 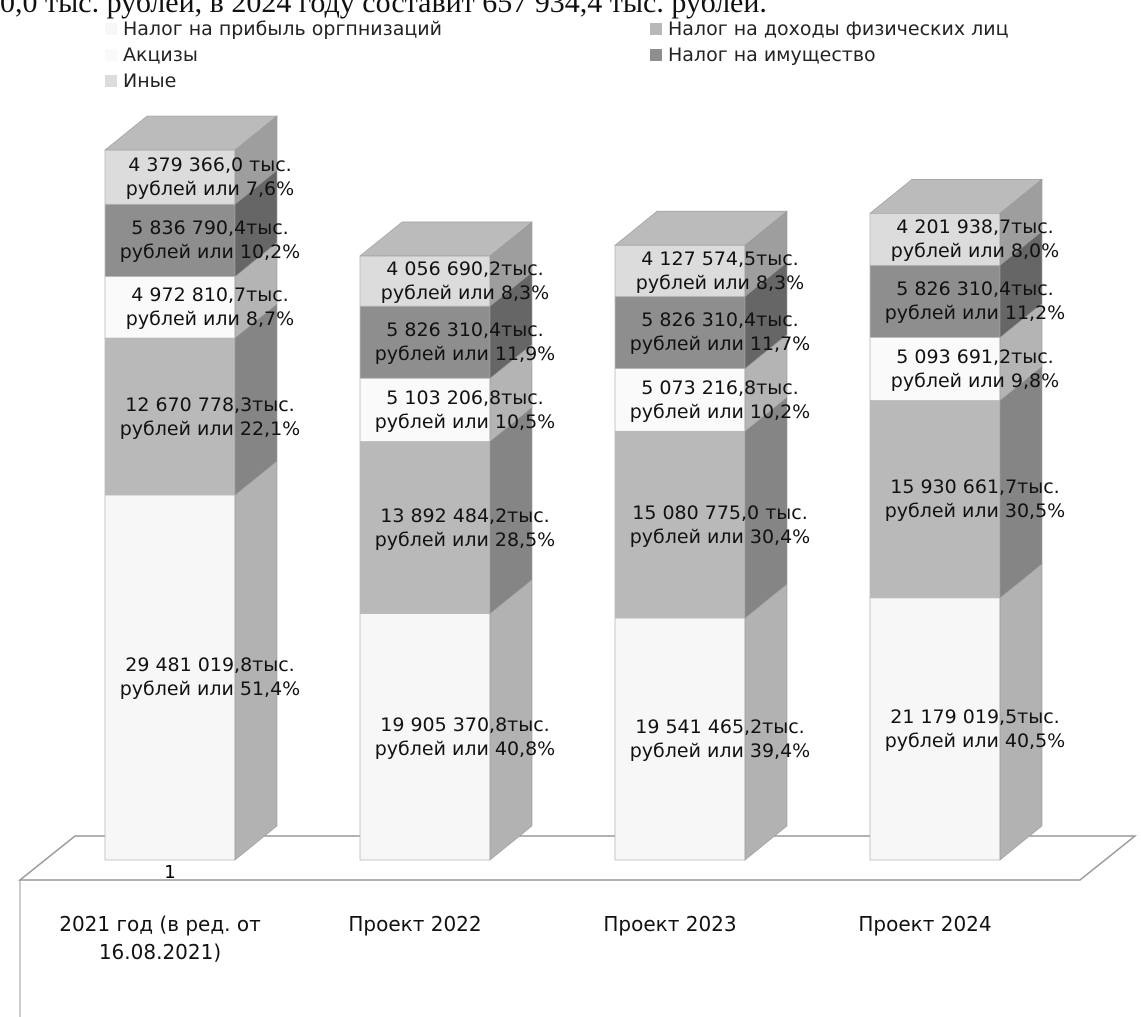 What do you see at coordinates (975, 301) in the screenshot?
I see `data-label: 5 826 310,4тыс. рублей или 11,2%` at bounding box center [975, 301].